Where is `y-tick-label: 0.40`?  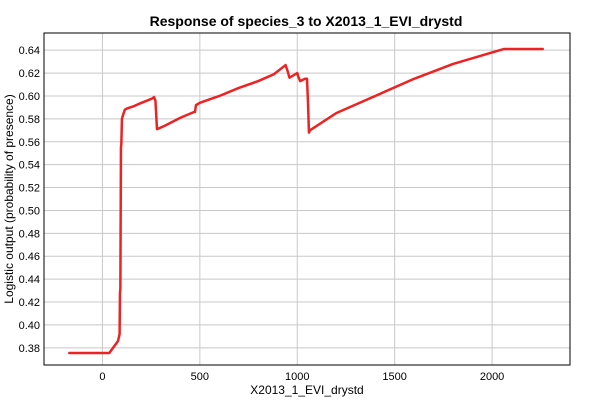
y-tick-label: 0.40 is located at coordinates (29, 326).